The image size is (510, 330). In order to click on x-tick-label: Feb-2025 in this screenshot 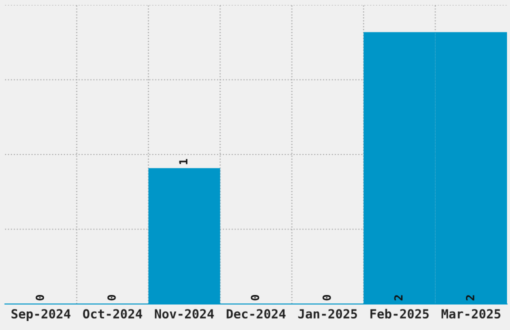, I will do `click(399, 313)`.